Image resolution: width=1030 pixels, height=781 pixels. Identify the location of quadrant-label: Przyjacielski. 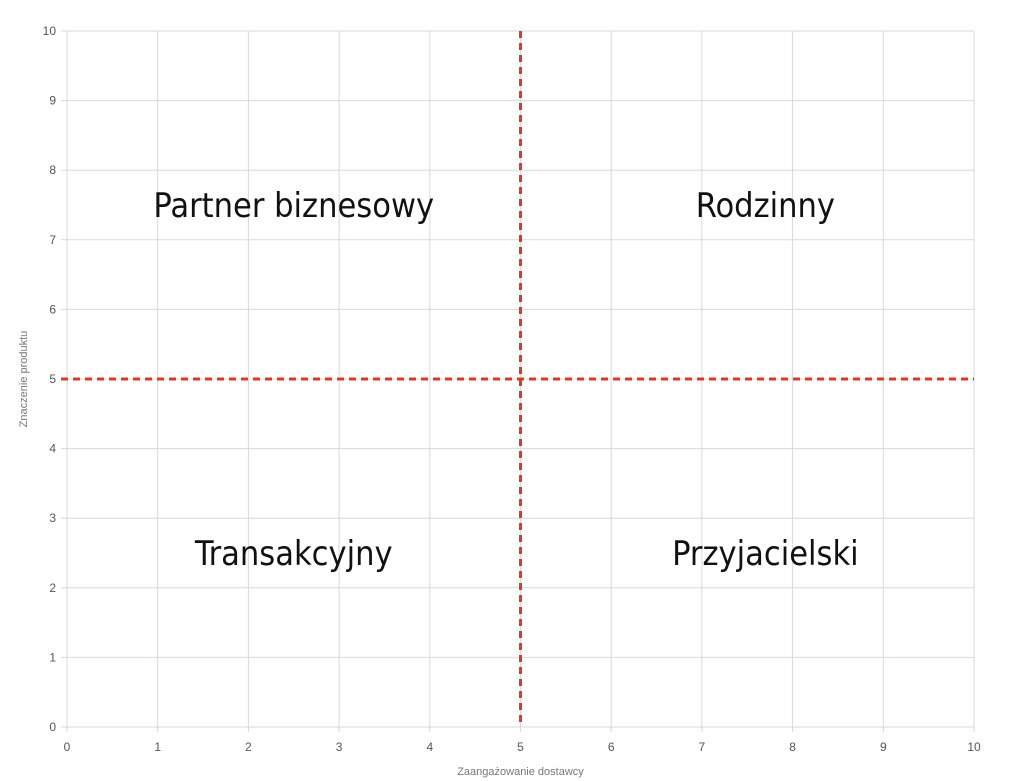
(765, 554).